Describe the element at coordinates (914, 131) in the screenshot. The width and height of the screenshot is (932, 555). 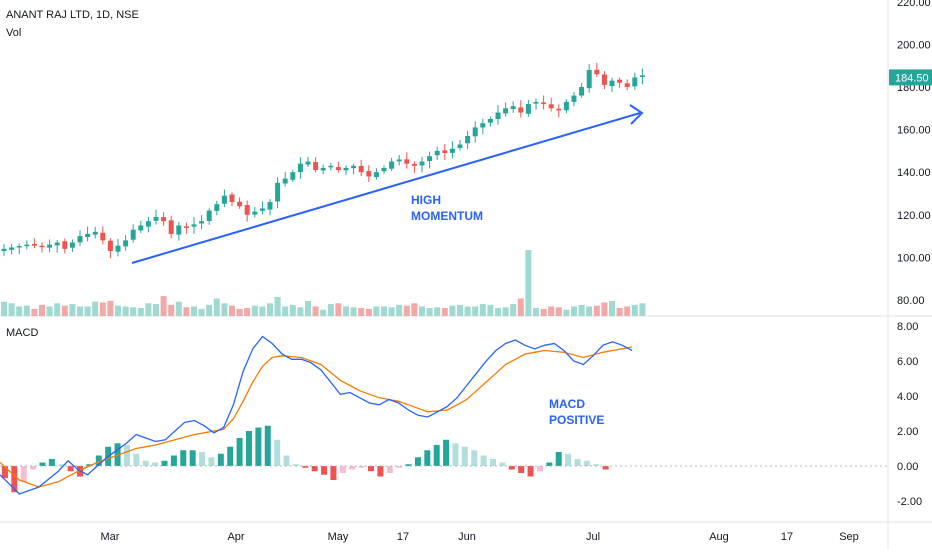
I see `price-tick-label: 160.00` at that location.